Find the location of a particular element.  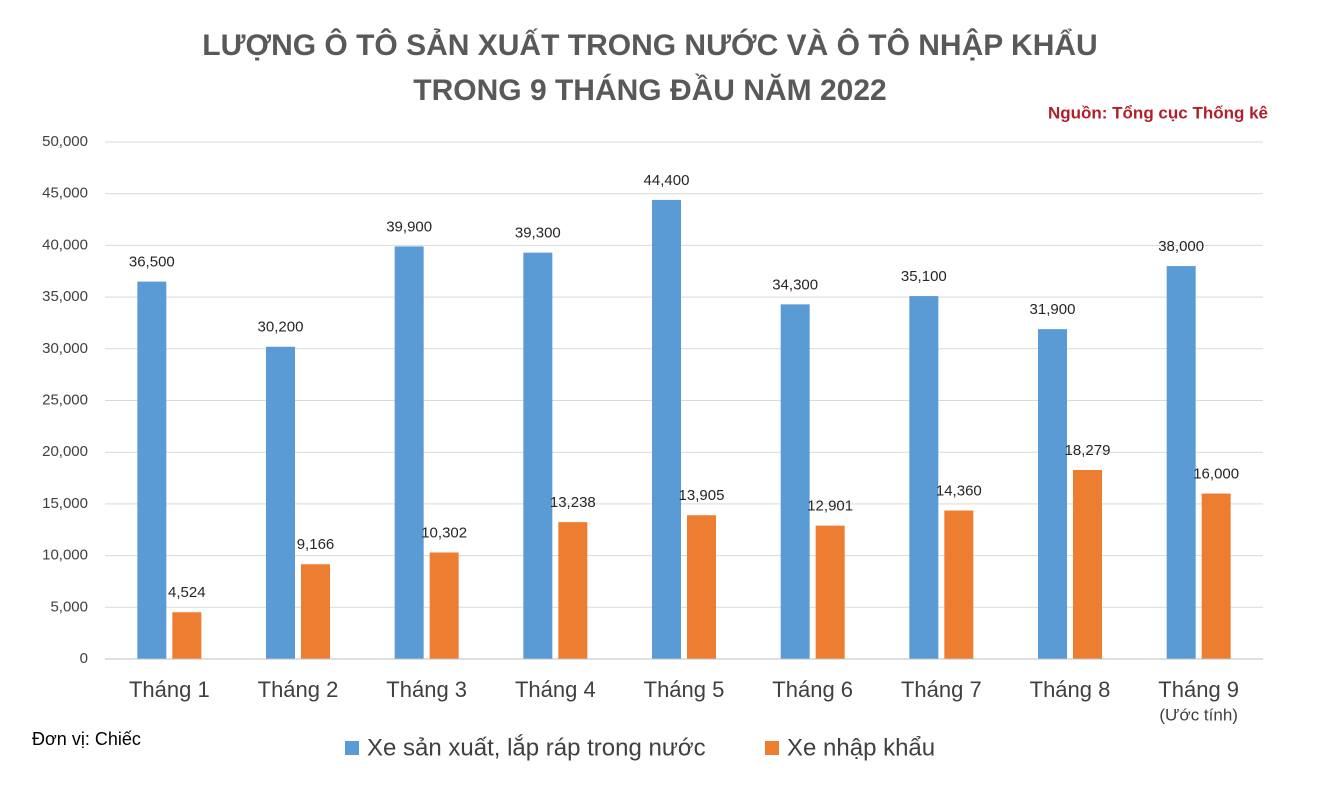

data-label: 14,360 is located at coordinates (959, 490).